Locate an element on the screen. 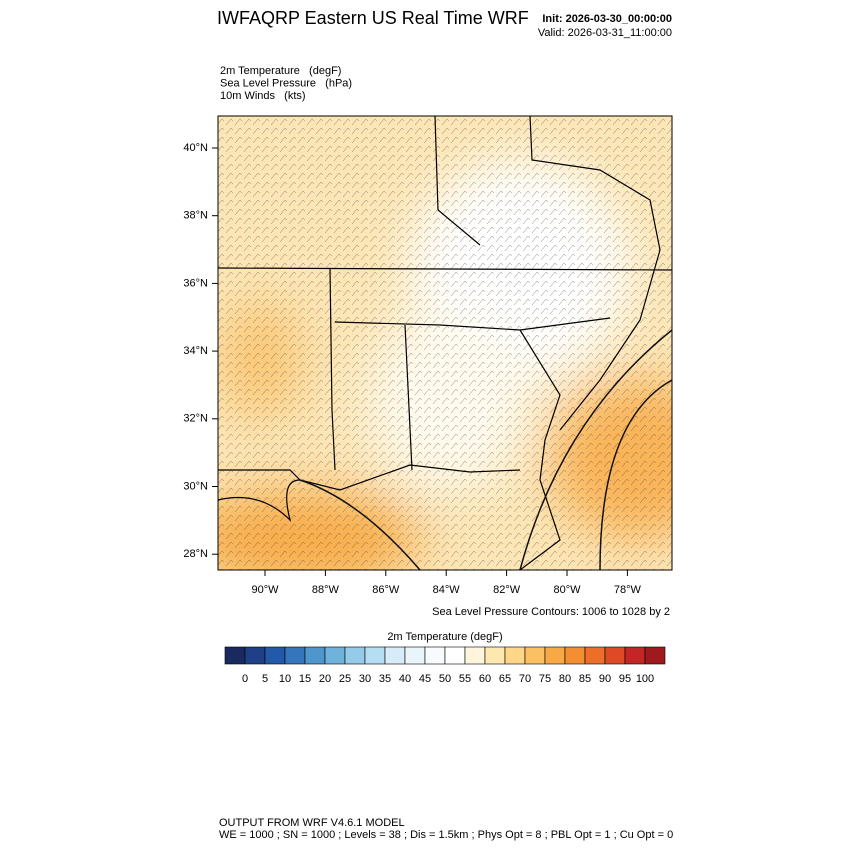 This screenshot has width=850, height=855. colorbar-label: 60 is located at coordinates (485, 679).